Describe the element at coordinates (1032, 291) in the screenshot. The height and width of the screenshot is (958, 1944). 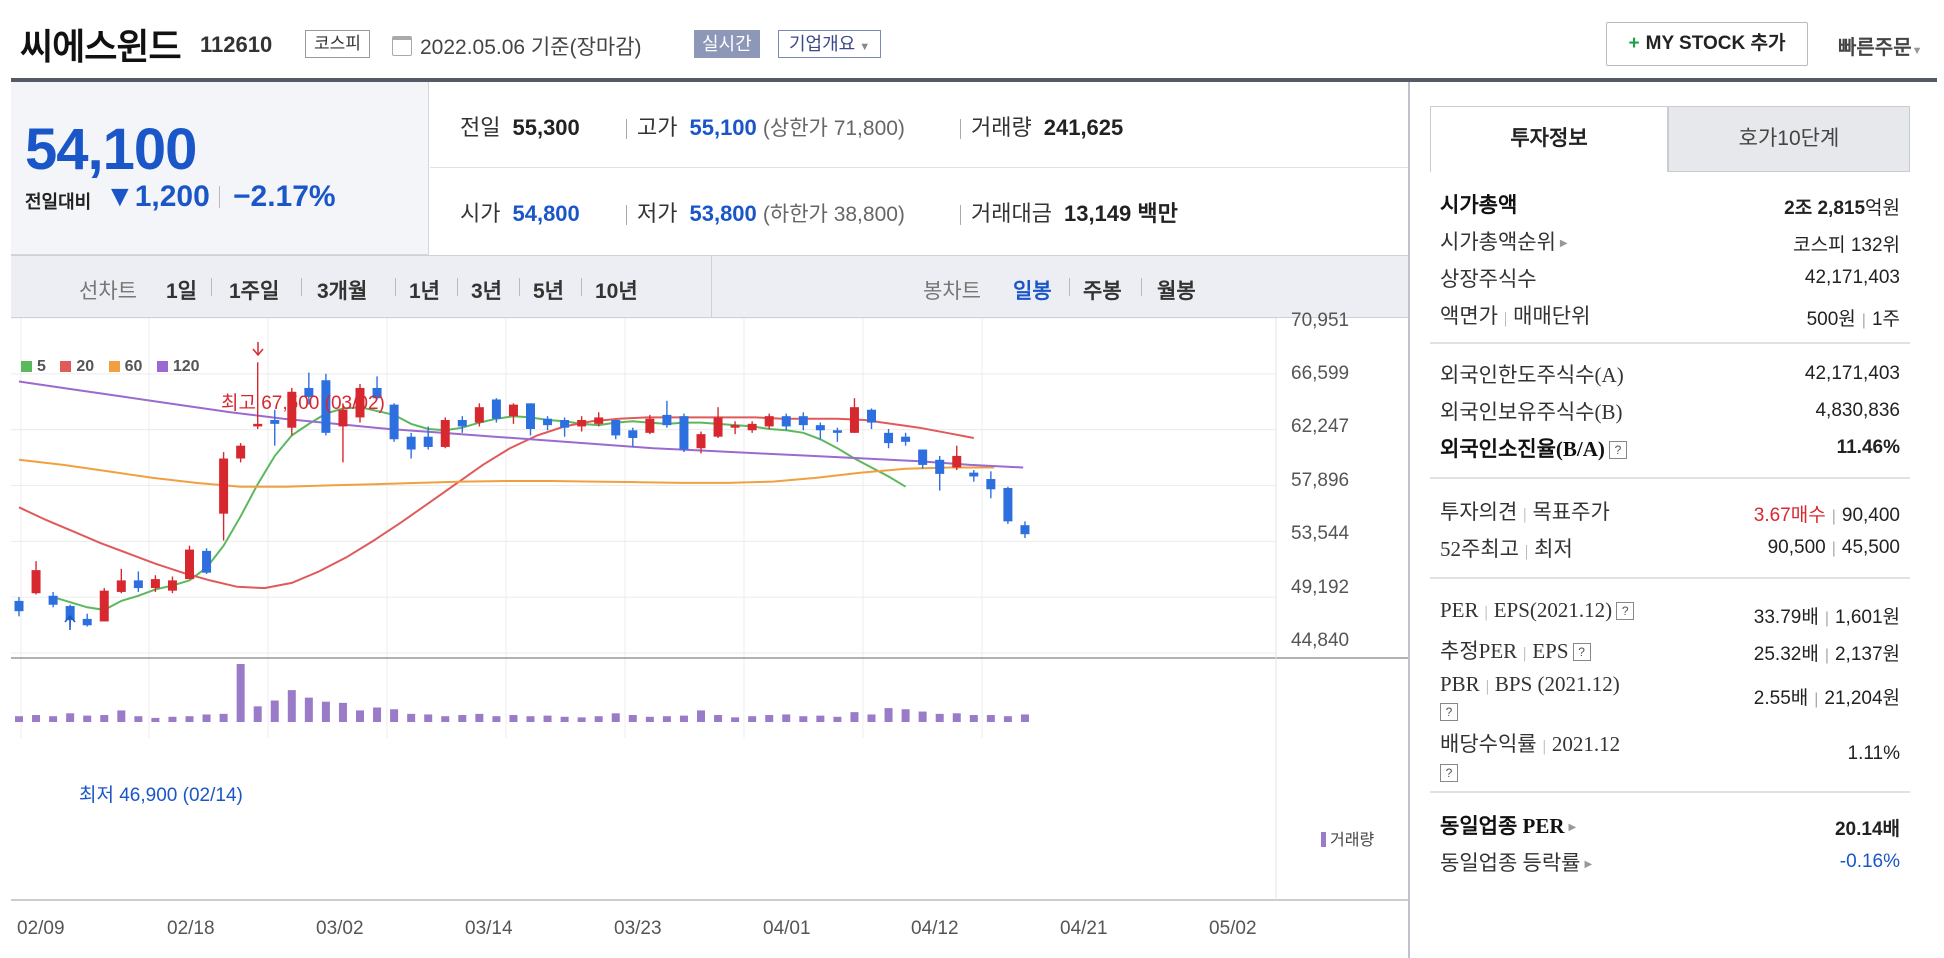
I see `candle-daily: 일봉` at that location.